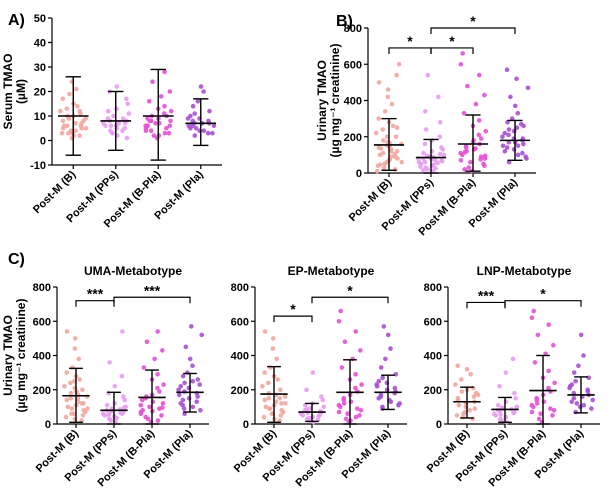  I want to click on y-tick-label: 10, so click(40, 117).